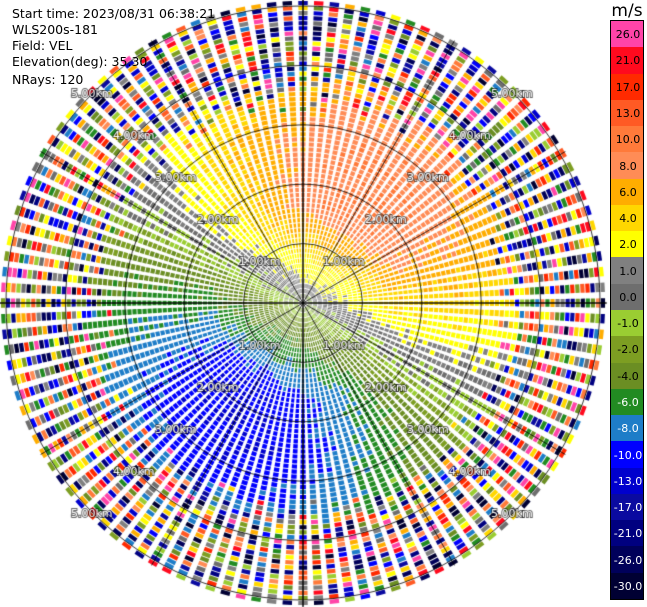 Image resolution: width=647 pixels, height=607 pixels. Describe the element at coordinates (627, 11) in the screenshot. I see `colorbar-unit: m/s` at that location.